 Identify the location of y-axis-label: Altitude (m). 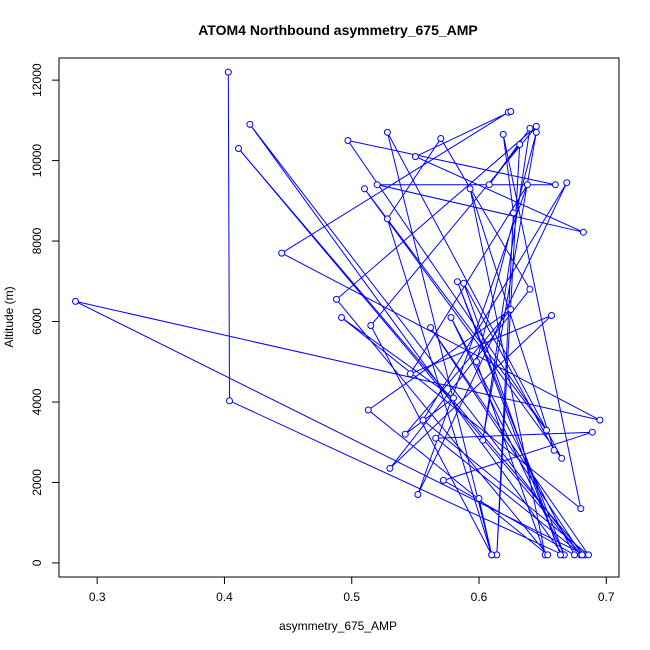
(9, 316).